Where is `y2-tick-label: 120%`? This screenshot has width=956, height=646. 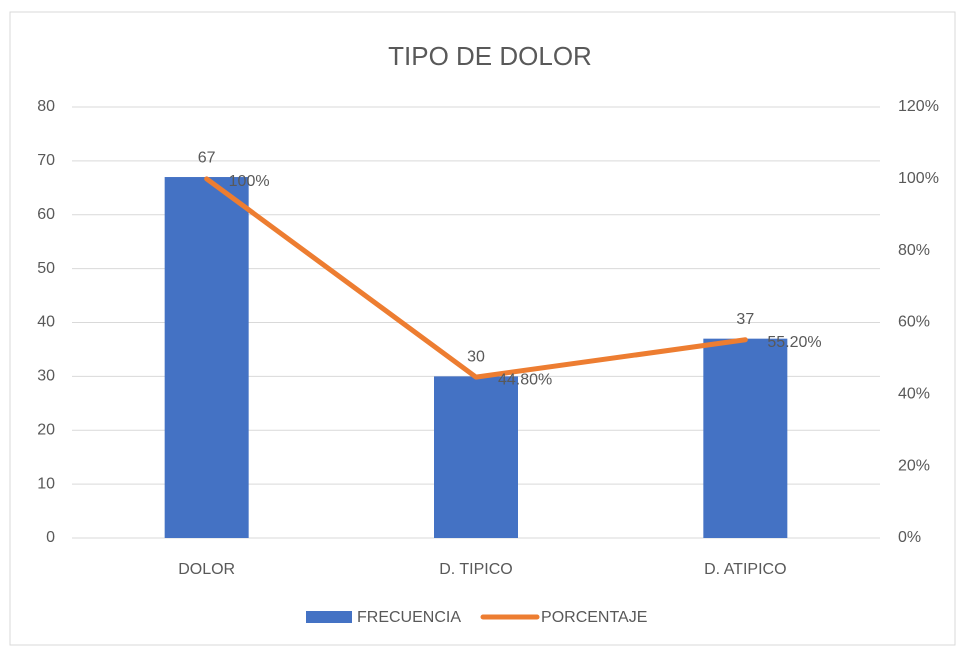
y2-tick-label: 120% is located at coordinates (918, 106).